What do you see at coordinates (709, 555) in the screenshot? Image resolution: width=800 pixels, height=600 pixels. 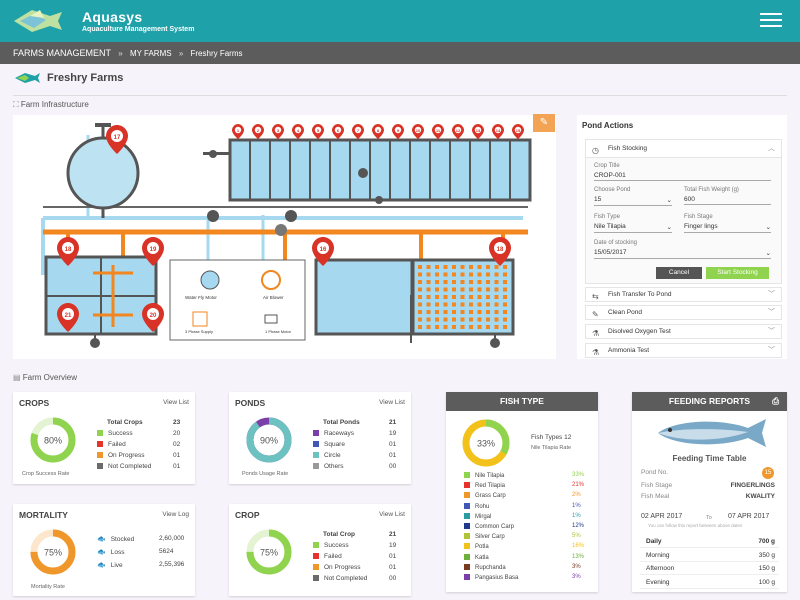 I see `feeding-row: Morning 350 g` at bounding box center [709, 555].